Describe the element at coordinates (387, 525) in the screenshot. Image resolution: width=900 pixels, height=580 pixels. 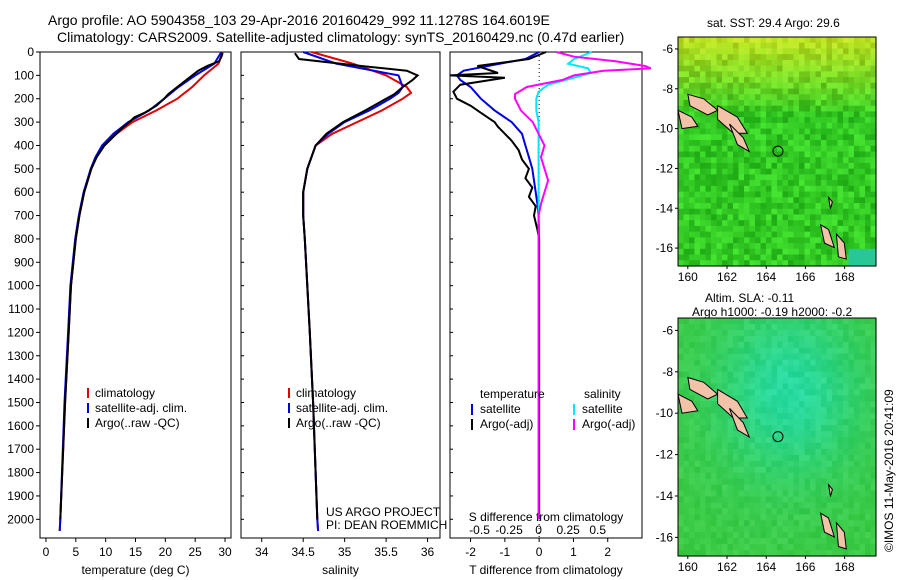
I see `pi-label: PI: DEAN ROEMMICH` at that location.